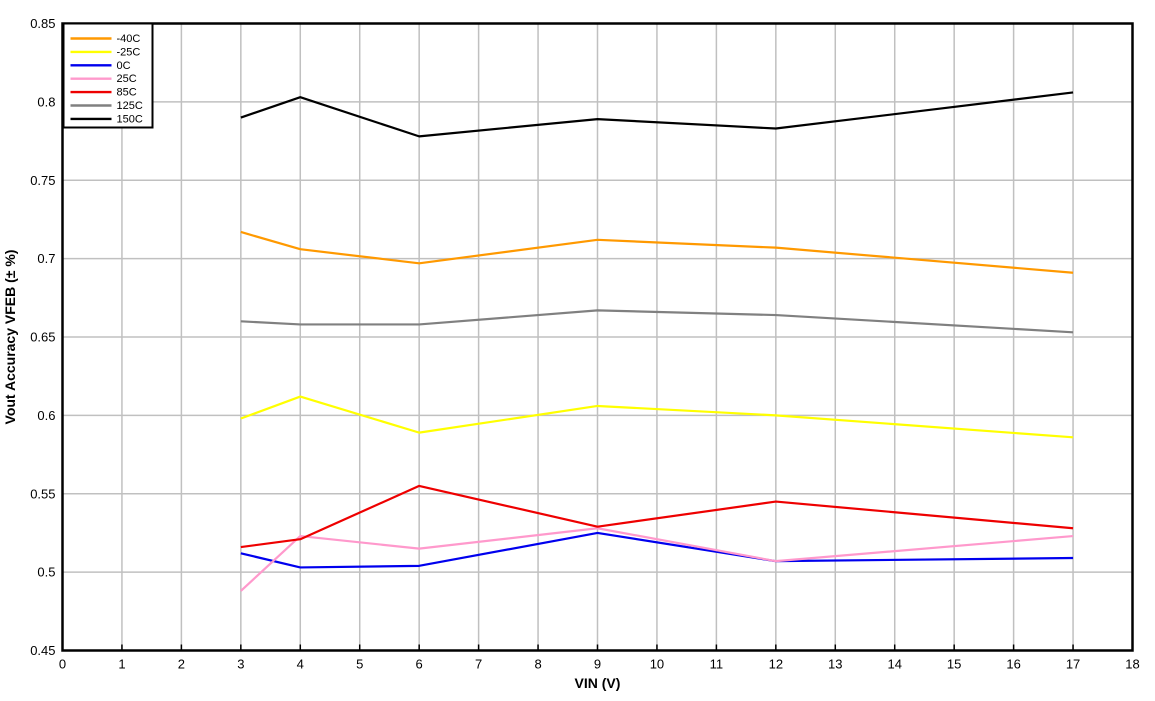  Describe the element at coordinates (42, 23) in the screenshot. I see `y-tick-label: 0.85` at that location.